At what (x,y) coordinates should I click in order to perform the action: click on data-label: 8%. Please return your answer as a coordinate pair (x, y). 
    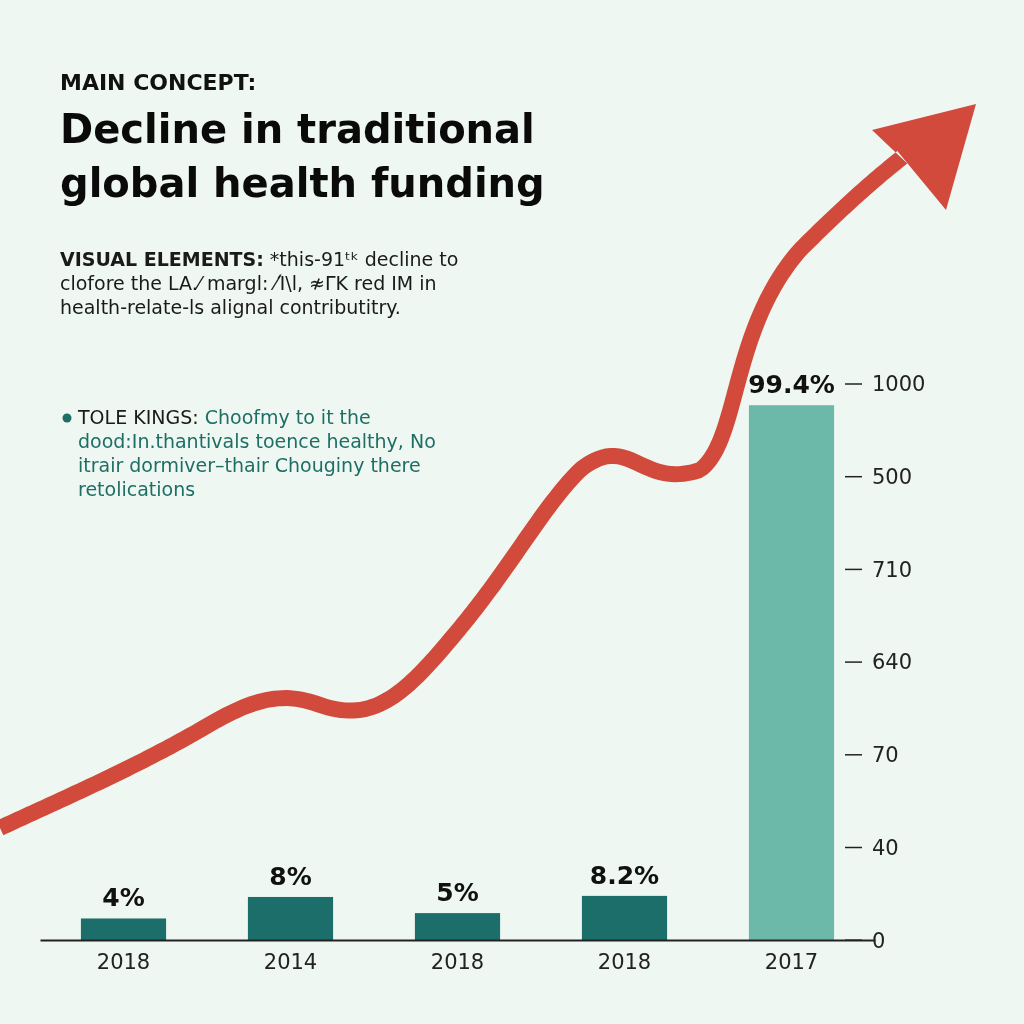
    Looking at the image, I should click on (290, 876).